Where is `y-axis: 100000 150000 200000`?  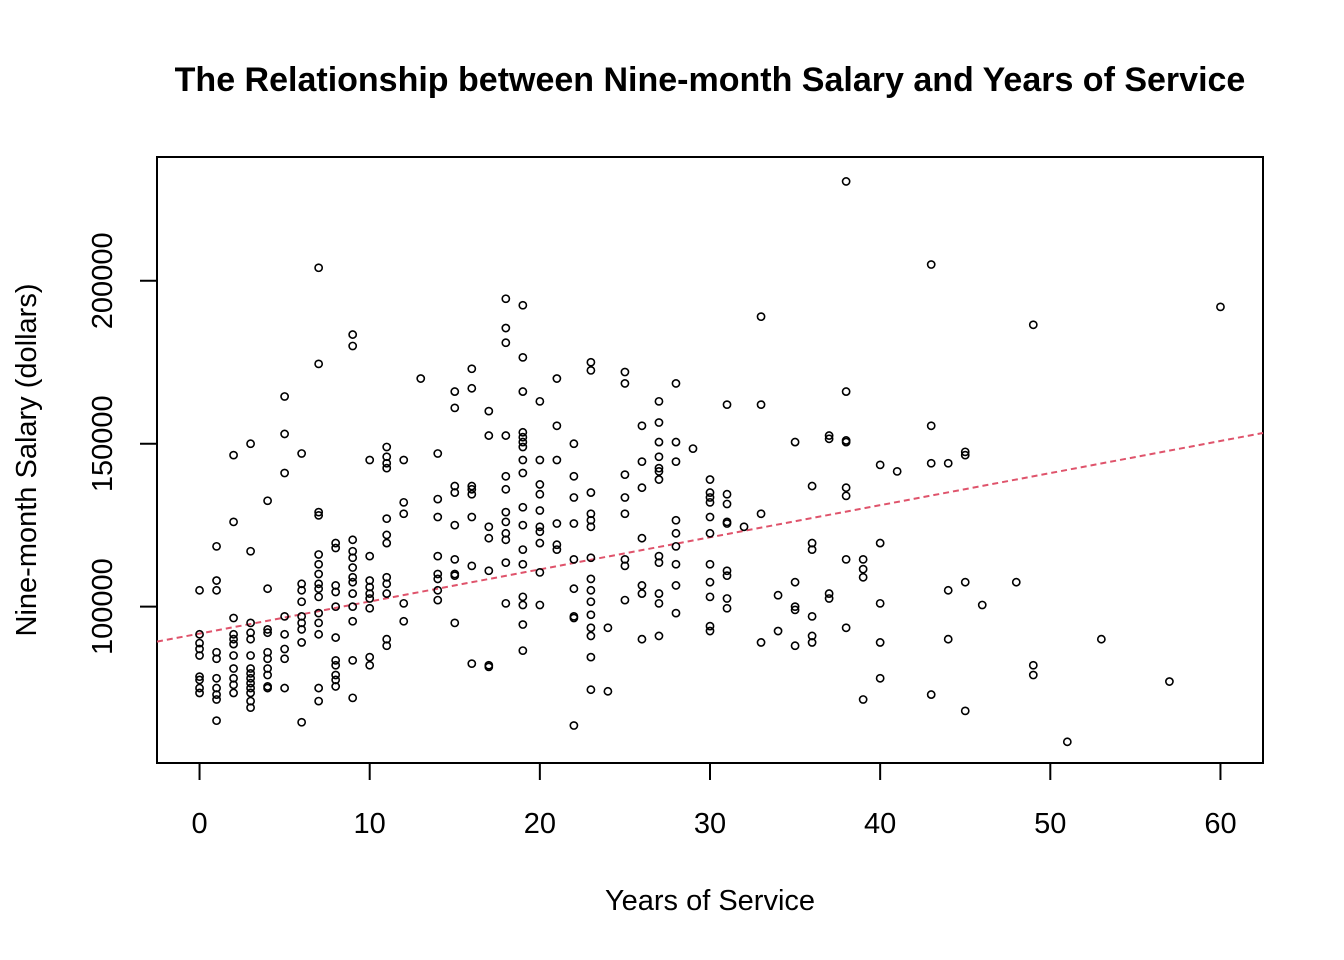 y-axis: 100000 150000 200000 is located at coordinates (122, 443).